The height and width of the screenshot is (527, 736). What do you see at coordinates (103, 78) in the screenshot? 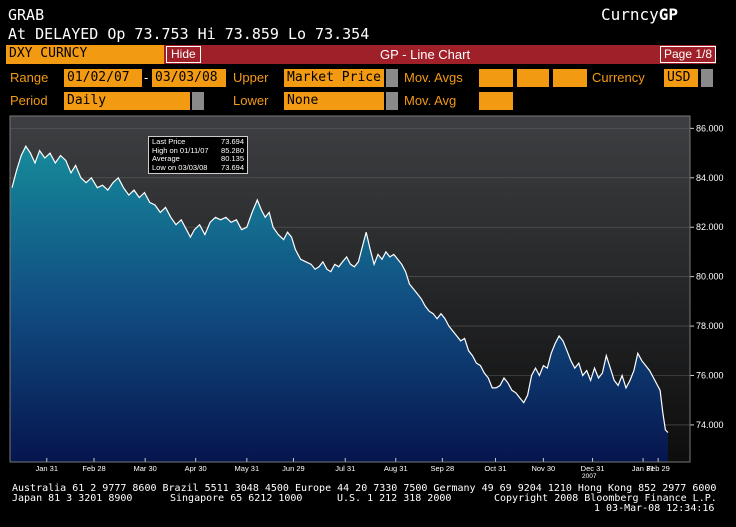
I see `range-start-input: 01/02/07` at bounding box center [103, 78].